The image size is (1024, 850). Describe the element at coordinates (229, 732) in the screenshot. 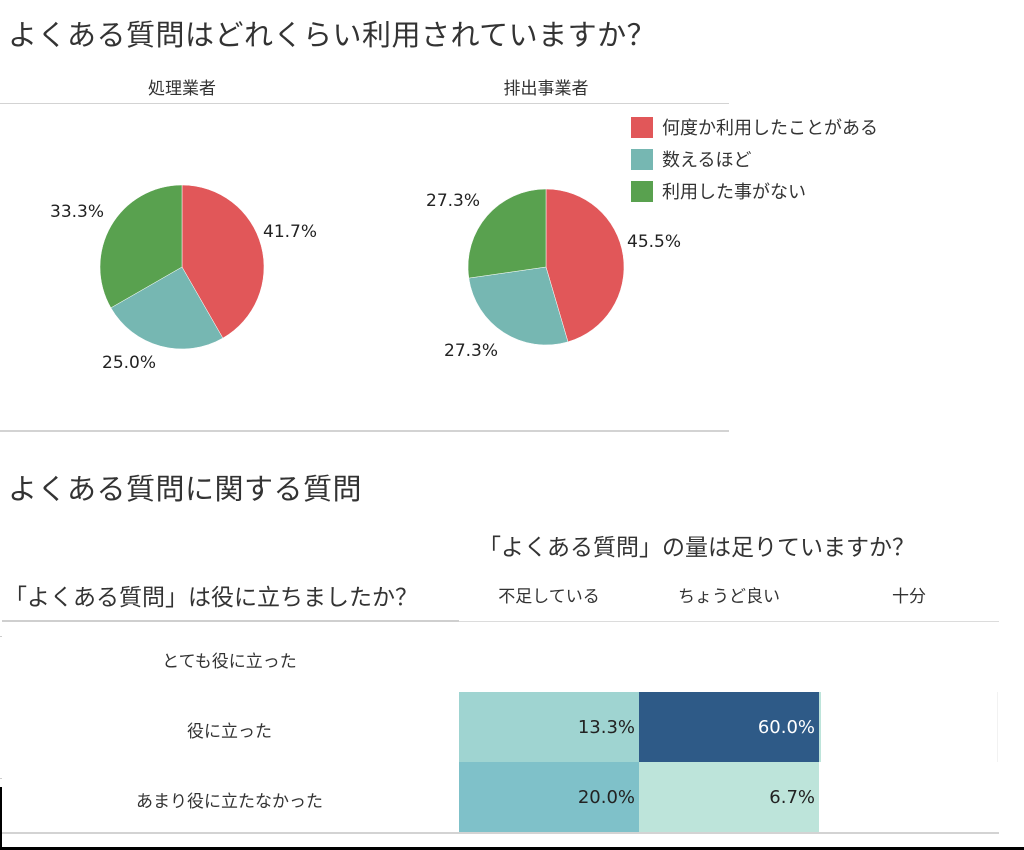

I see `row-header-helpful: 役に立った` at that location.